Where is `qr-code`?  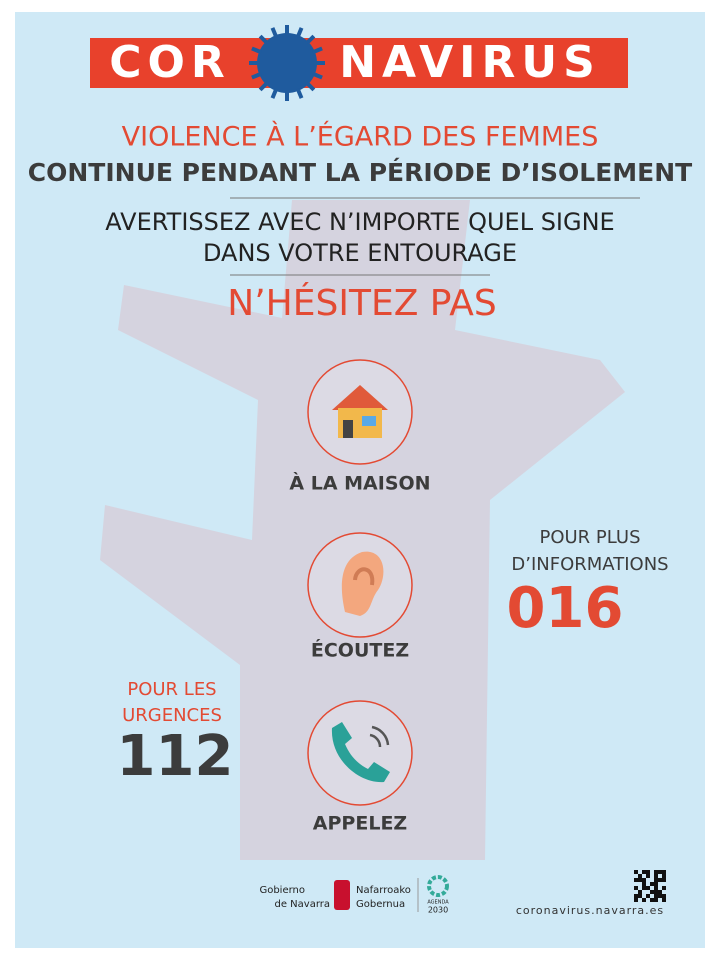
qr-code is located at coordinates (650, 886).